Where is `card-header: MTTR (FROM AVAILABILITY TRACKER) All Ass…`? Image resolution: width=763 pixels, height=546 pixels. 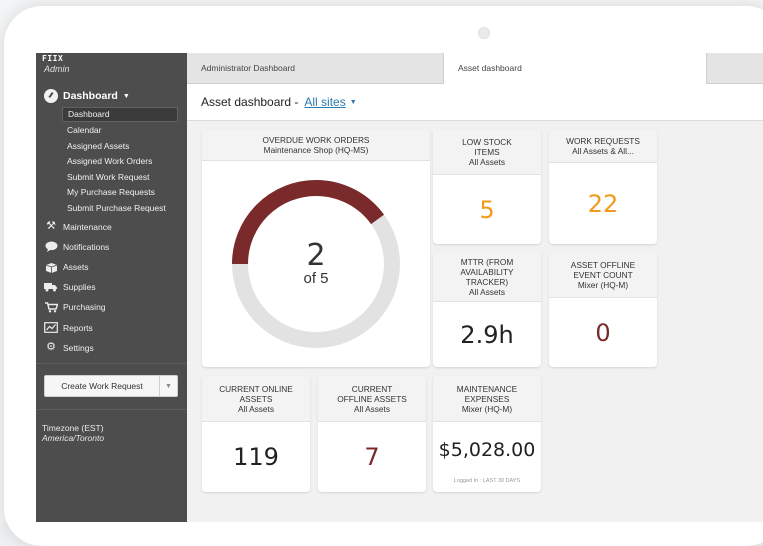
card-header: MTTR (FROM AVAILABILITY TRACKER) All Ass… is located at coordinates (487, 277).